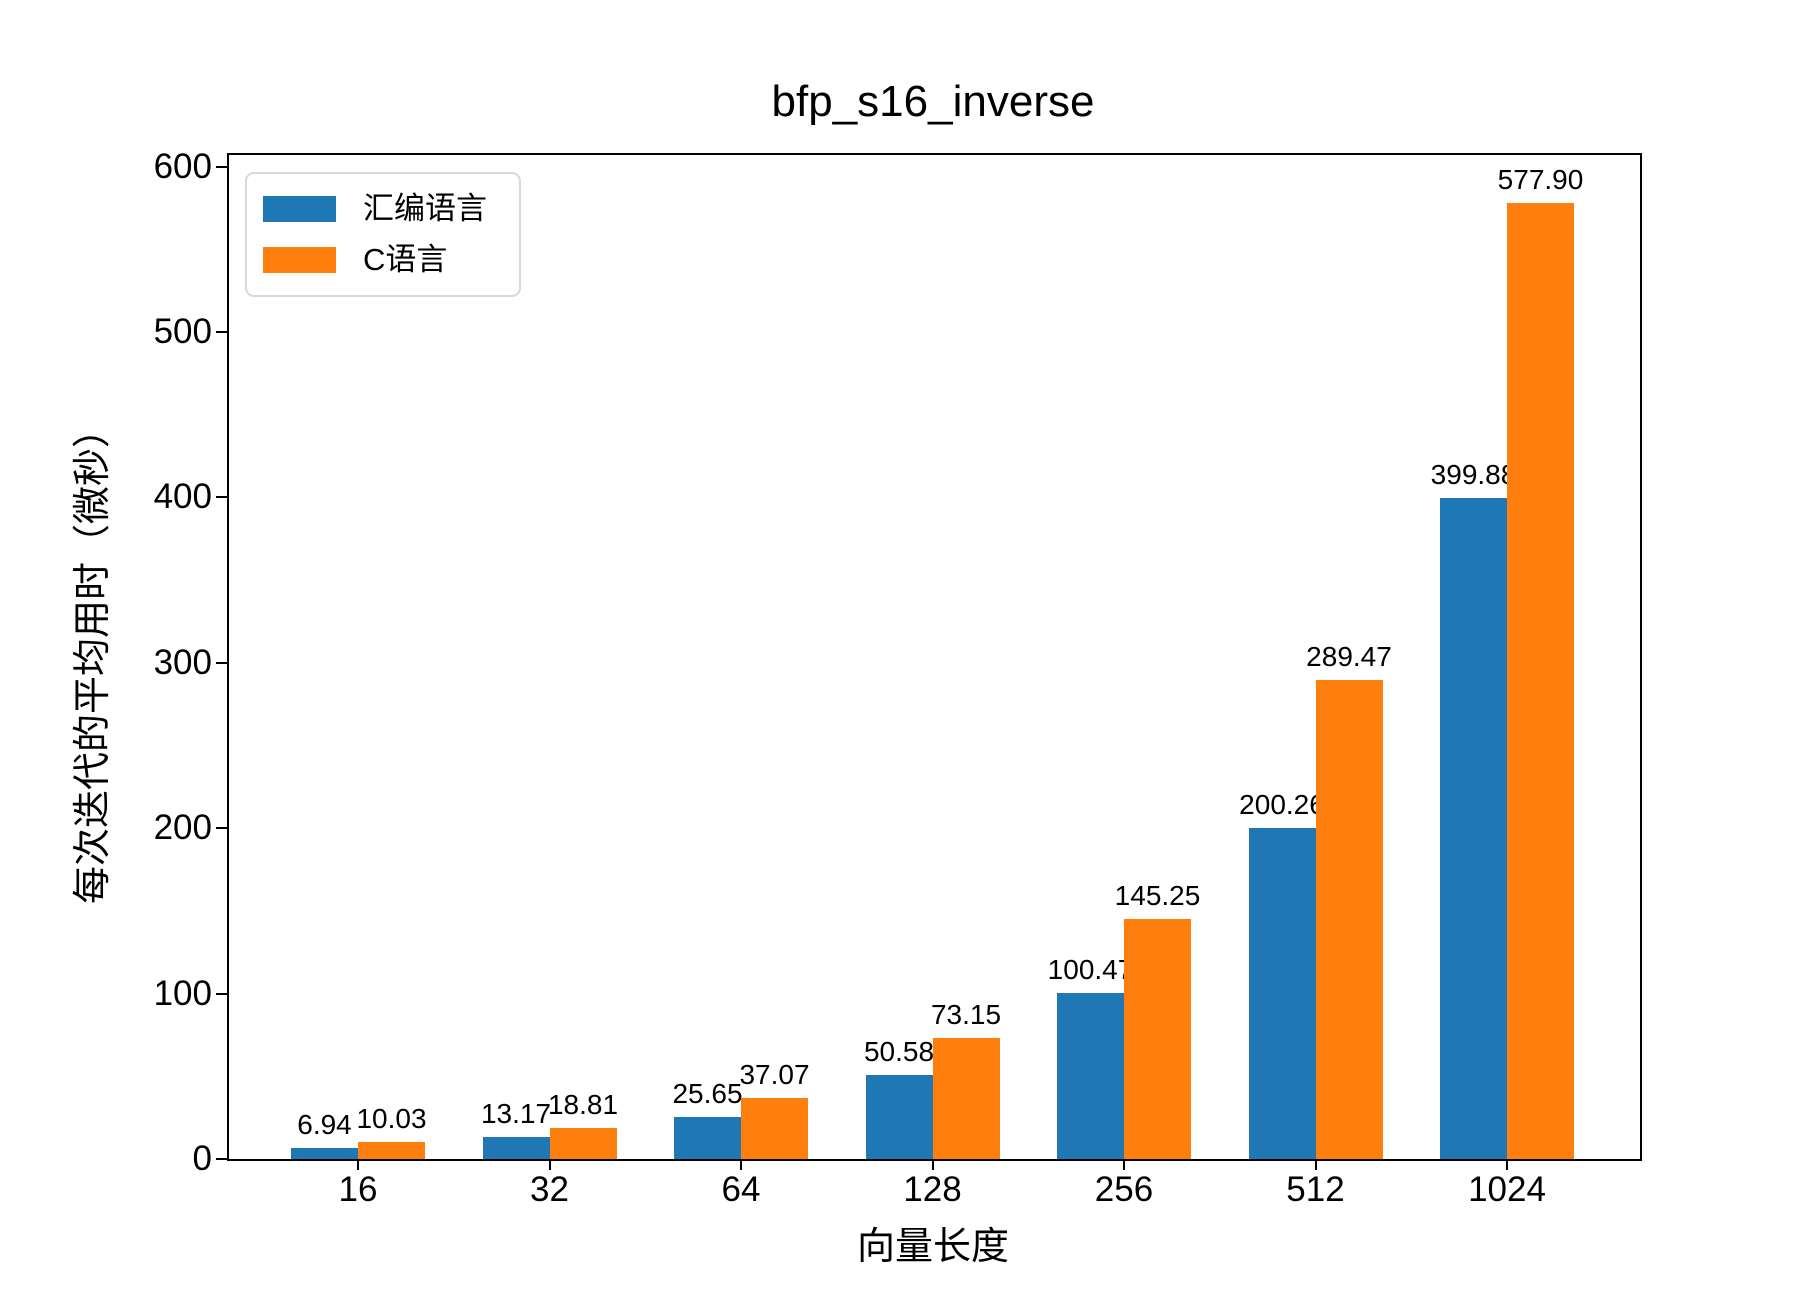 Image resolution: width=1820 pixels, height=1300 pixels. Describe the element at coordinates (1157, 895) in the screenshot. I see `bar-value-label: 145.25` at that location.